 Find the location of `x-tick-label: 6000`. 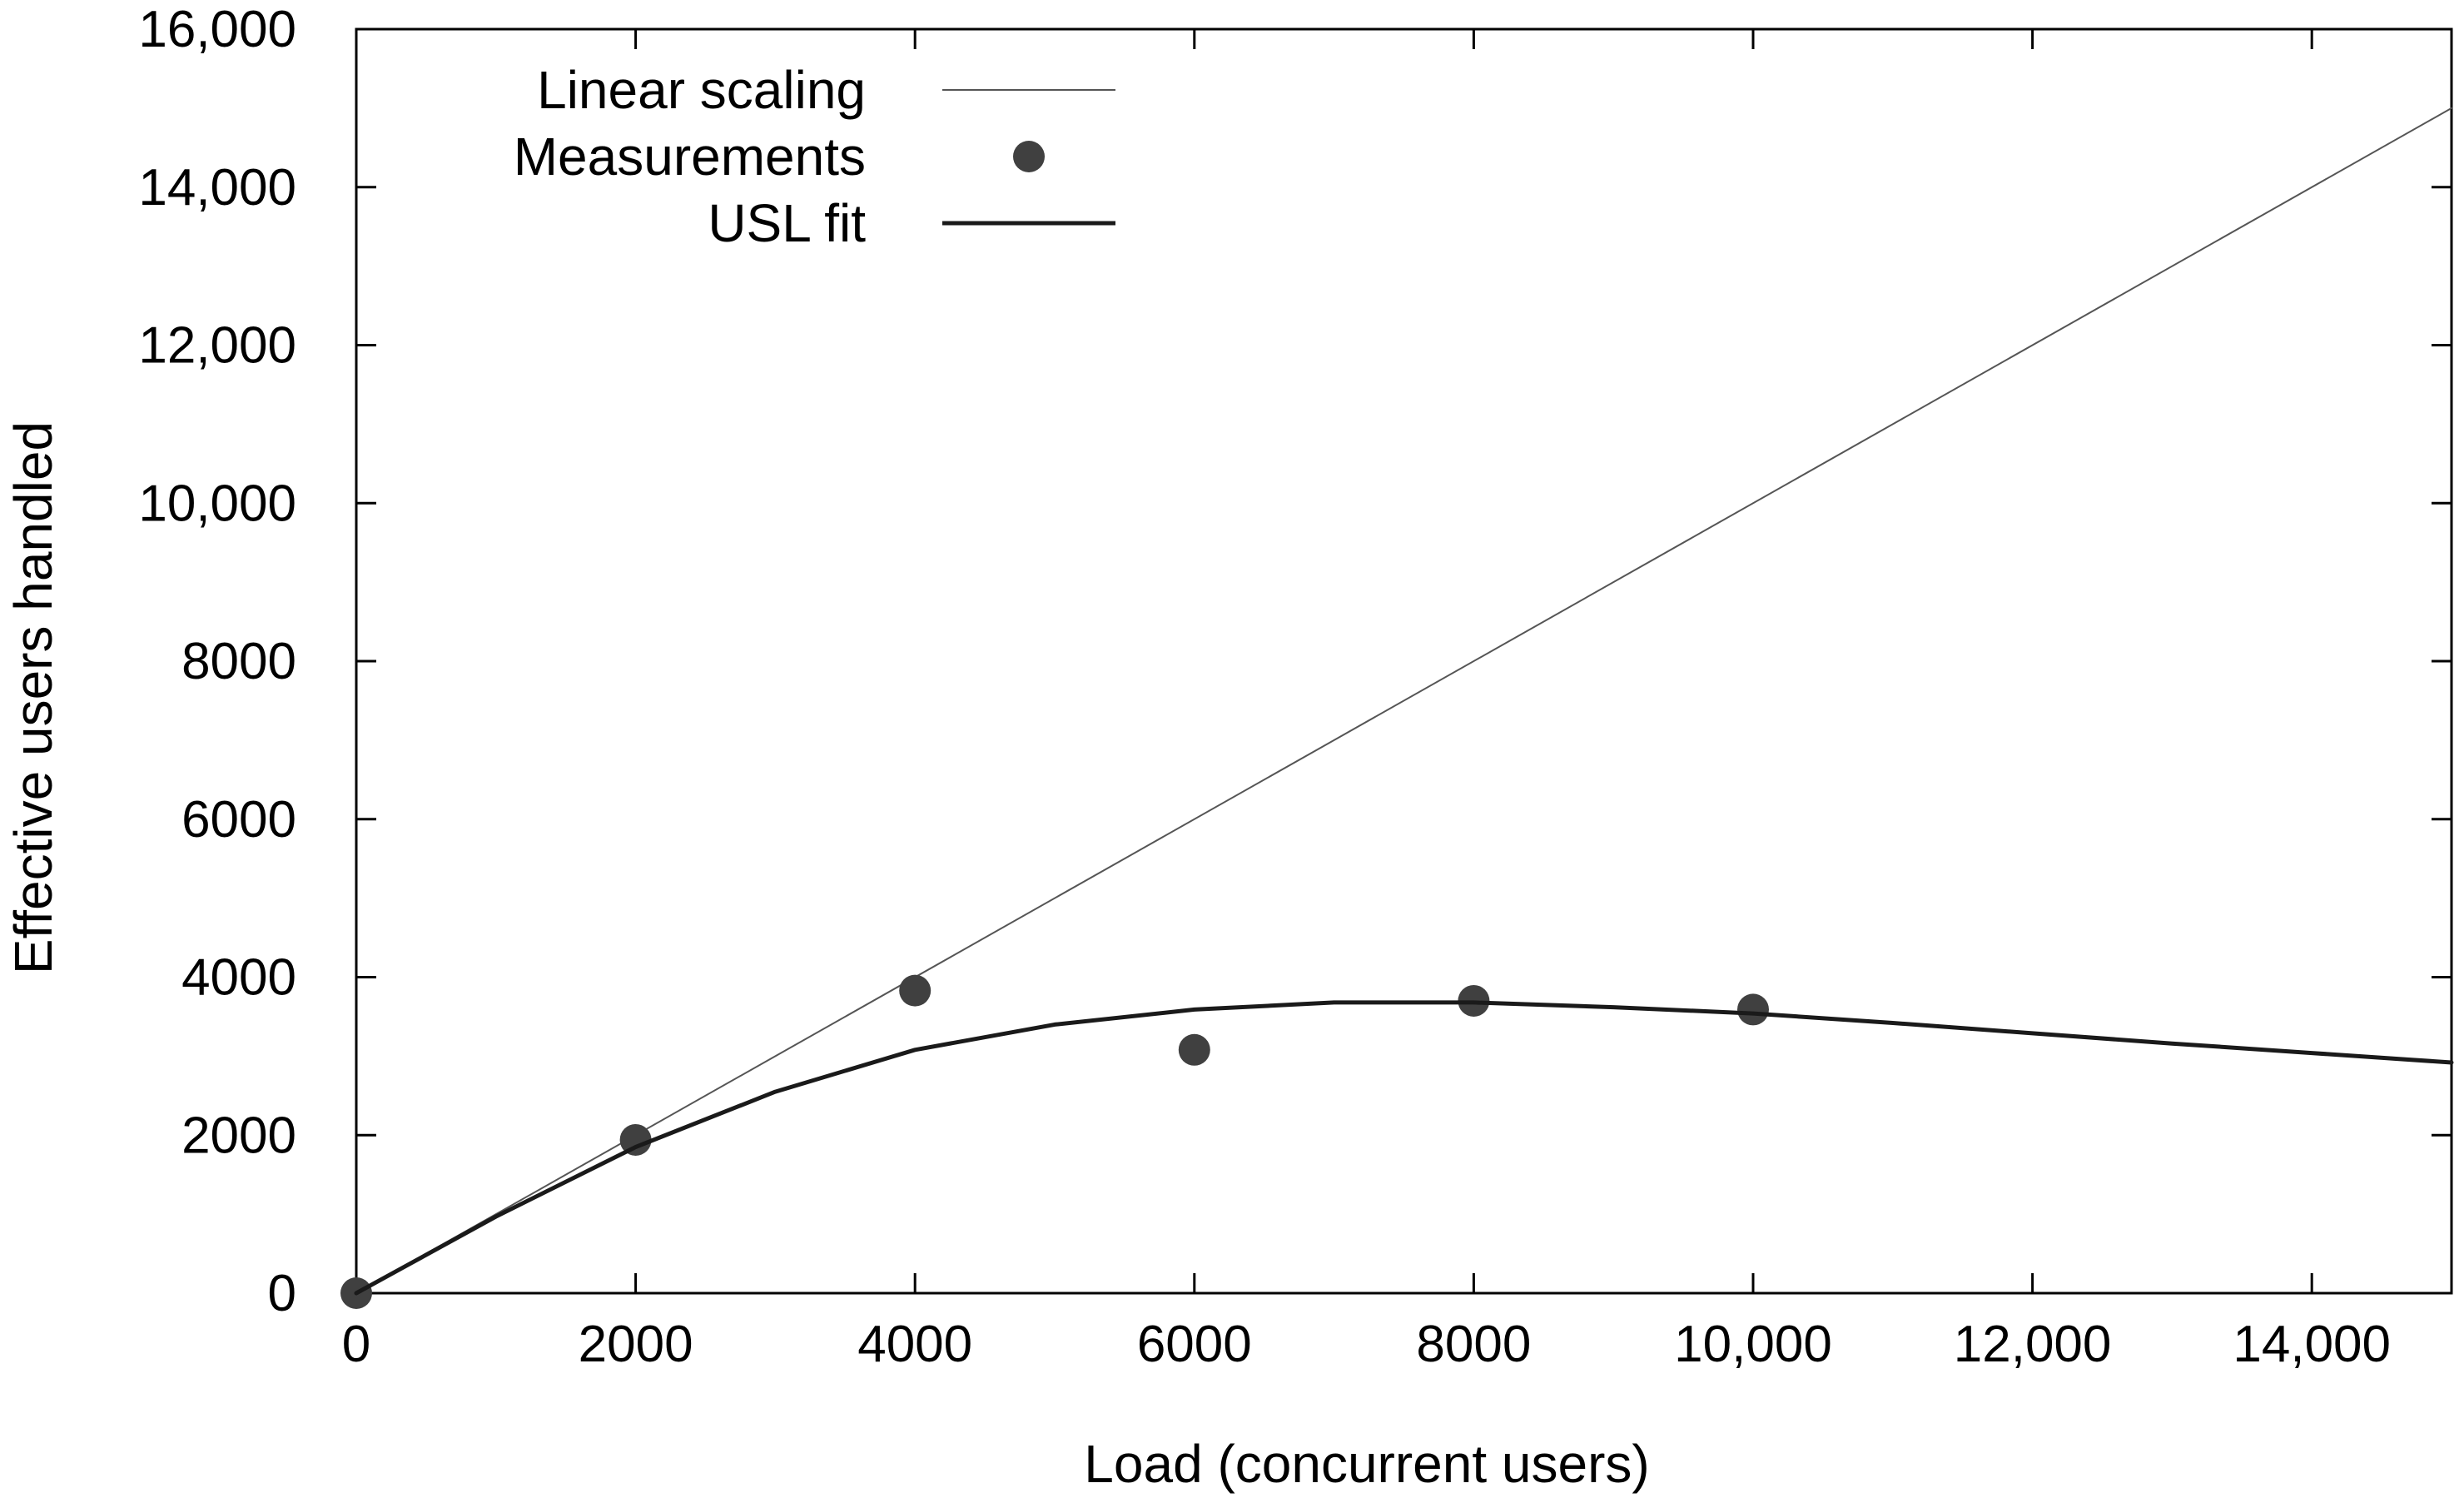

x-tick-label: 6000 is located at coordinates (1195, 1344).